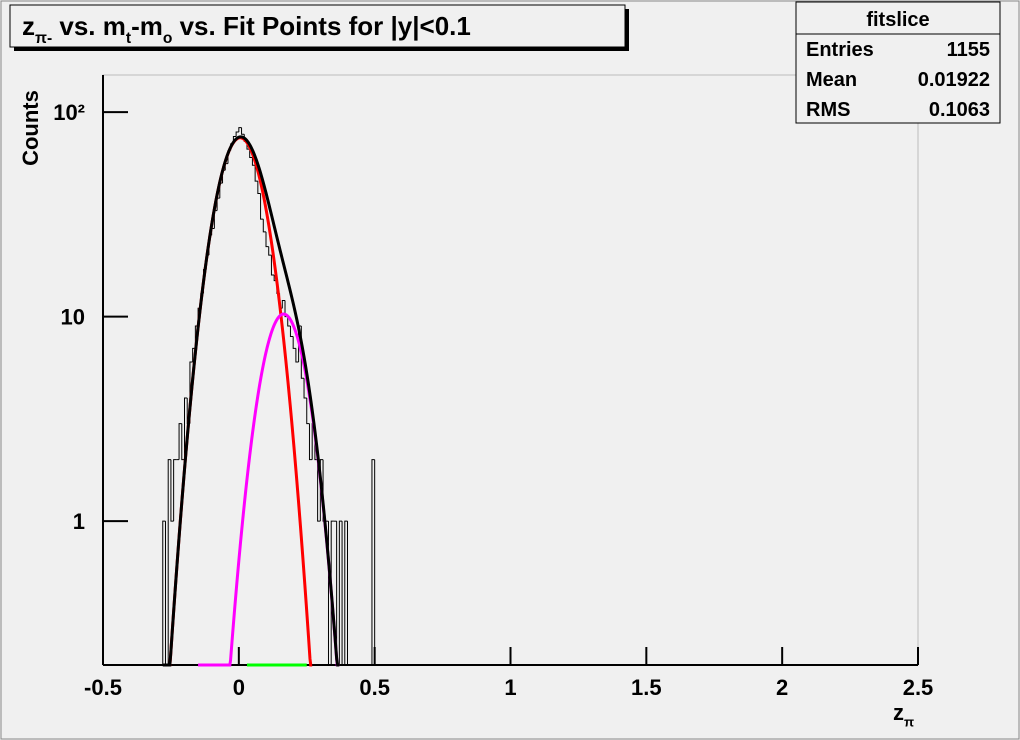 The image size is (1020, 740). What do you see at coordinates (968, 50) in the screenshot?
I see `stats-value: 1155` at bounding box center [968, 50].